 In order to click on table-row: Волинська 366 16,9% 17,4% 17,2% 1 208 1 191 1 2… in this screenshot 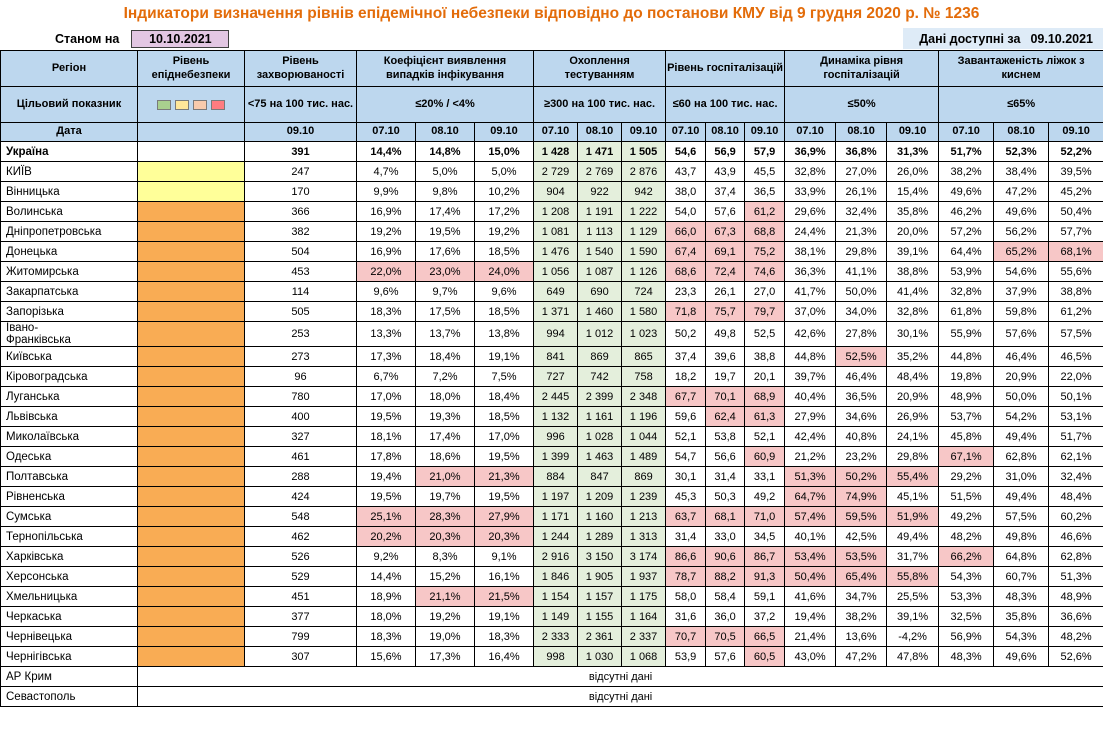, I will do `click(551, 211)`.